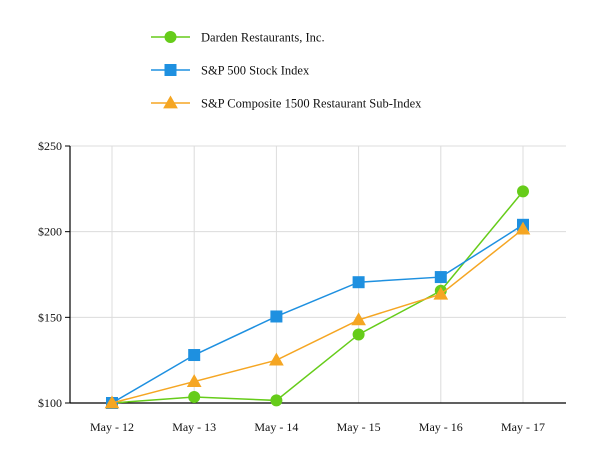 This screenshot has height=458, width=598. I want to click on legend-item: Darden Restaurants, Inc., so click(238, 38).